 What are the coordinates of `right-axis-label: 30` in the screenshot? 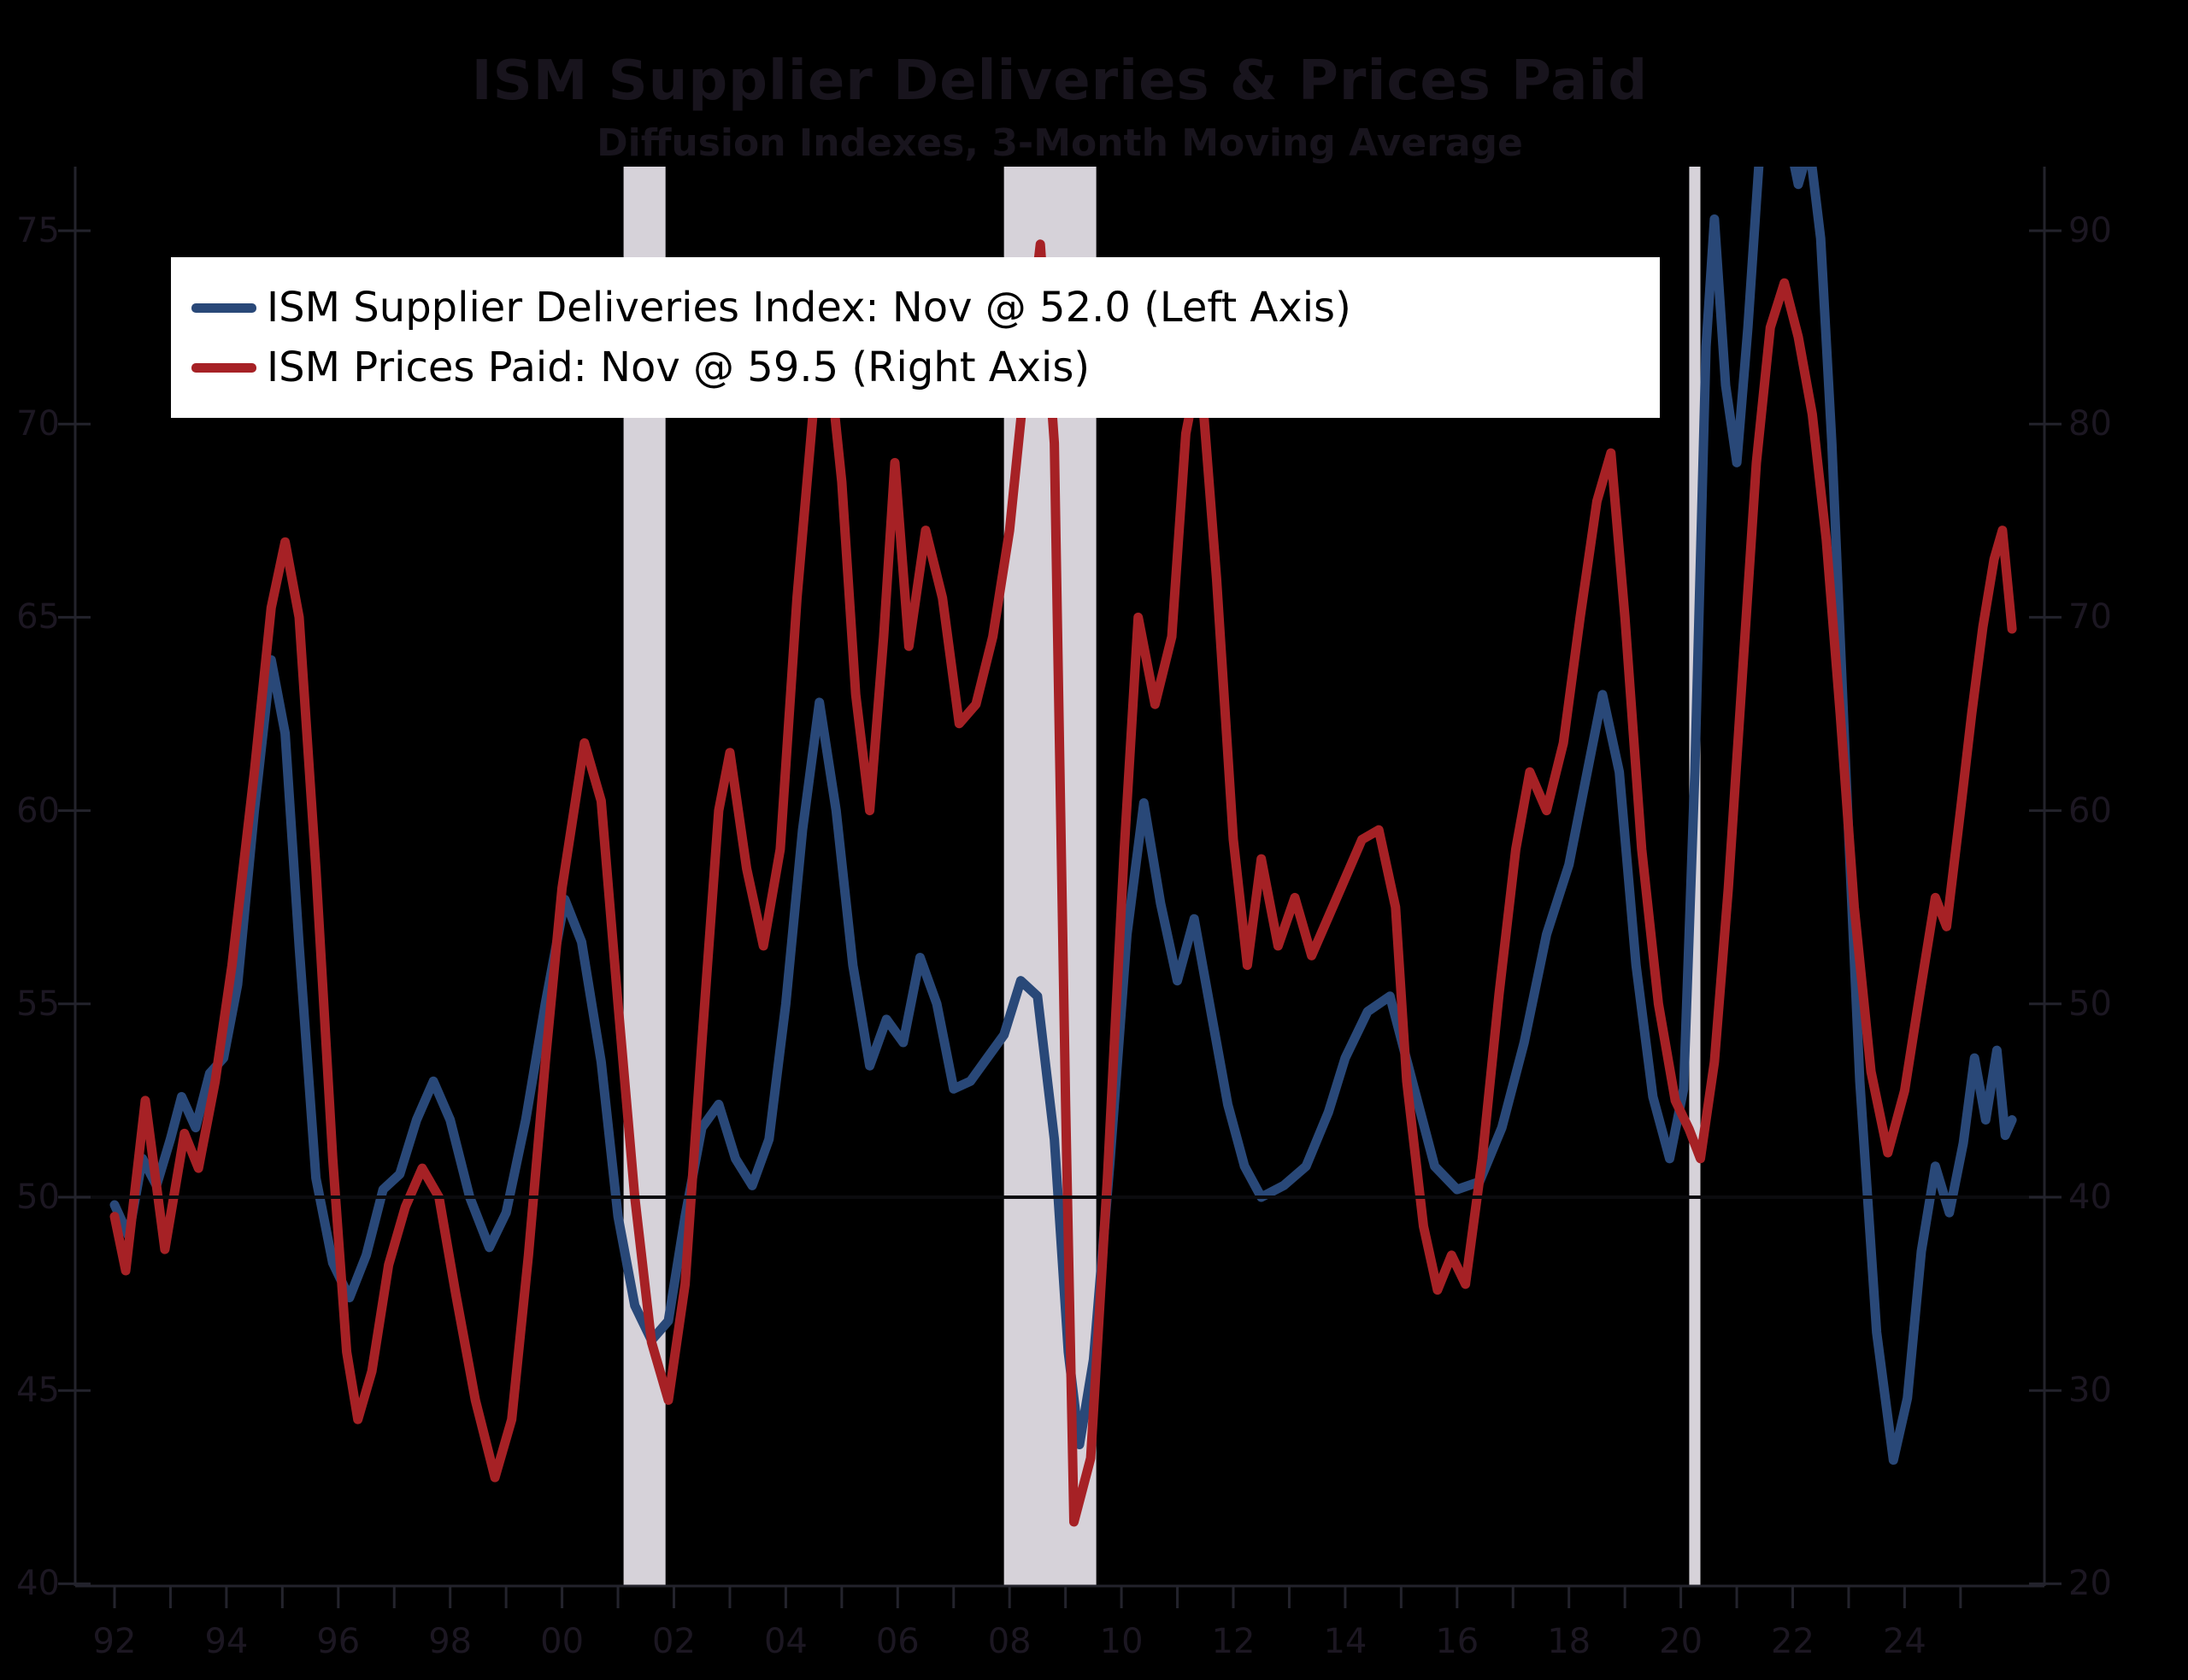 It's located at (2090, 1391).